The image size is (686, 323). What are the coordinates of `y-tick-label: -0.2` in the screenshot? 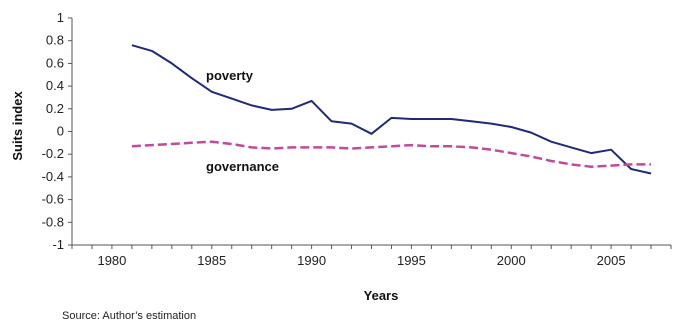 It's located at (53, 153).